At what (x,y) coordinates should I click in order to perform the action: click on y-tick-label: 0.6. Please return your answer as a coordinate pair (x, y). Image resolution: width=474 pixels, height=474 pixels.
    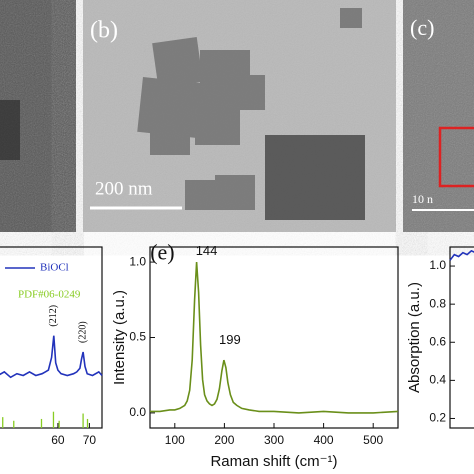
    Looking at the image, I should click on (437, 341).